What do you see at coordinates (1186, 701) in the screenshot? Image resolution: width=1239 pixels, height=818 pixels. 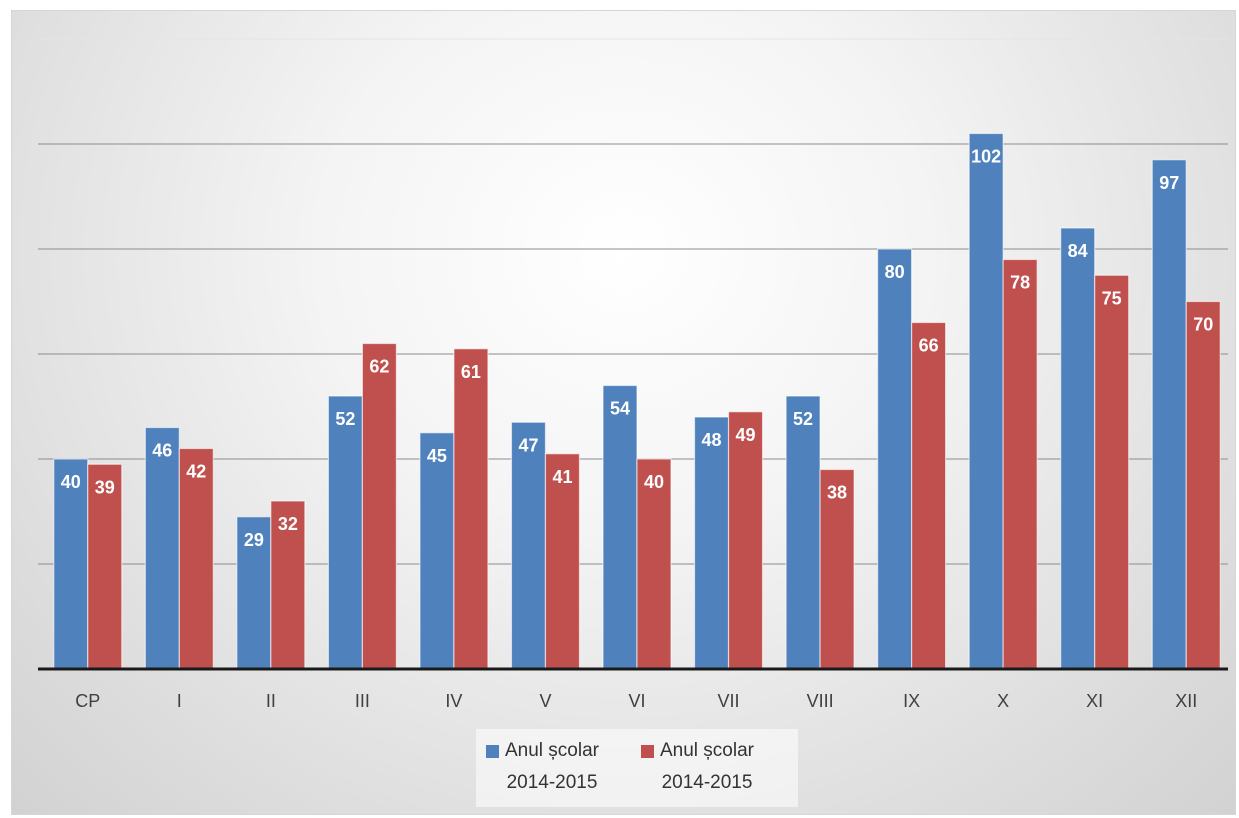 I see `x-tick-label: XII` at bounding box center [1186, 701].